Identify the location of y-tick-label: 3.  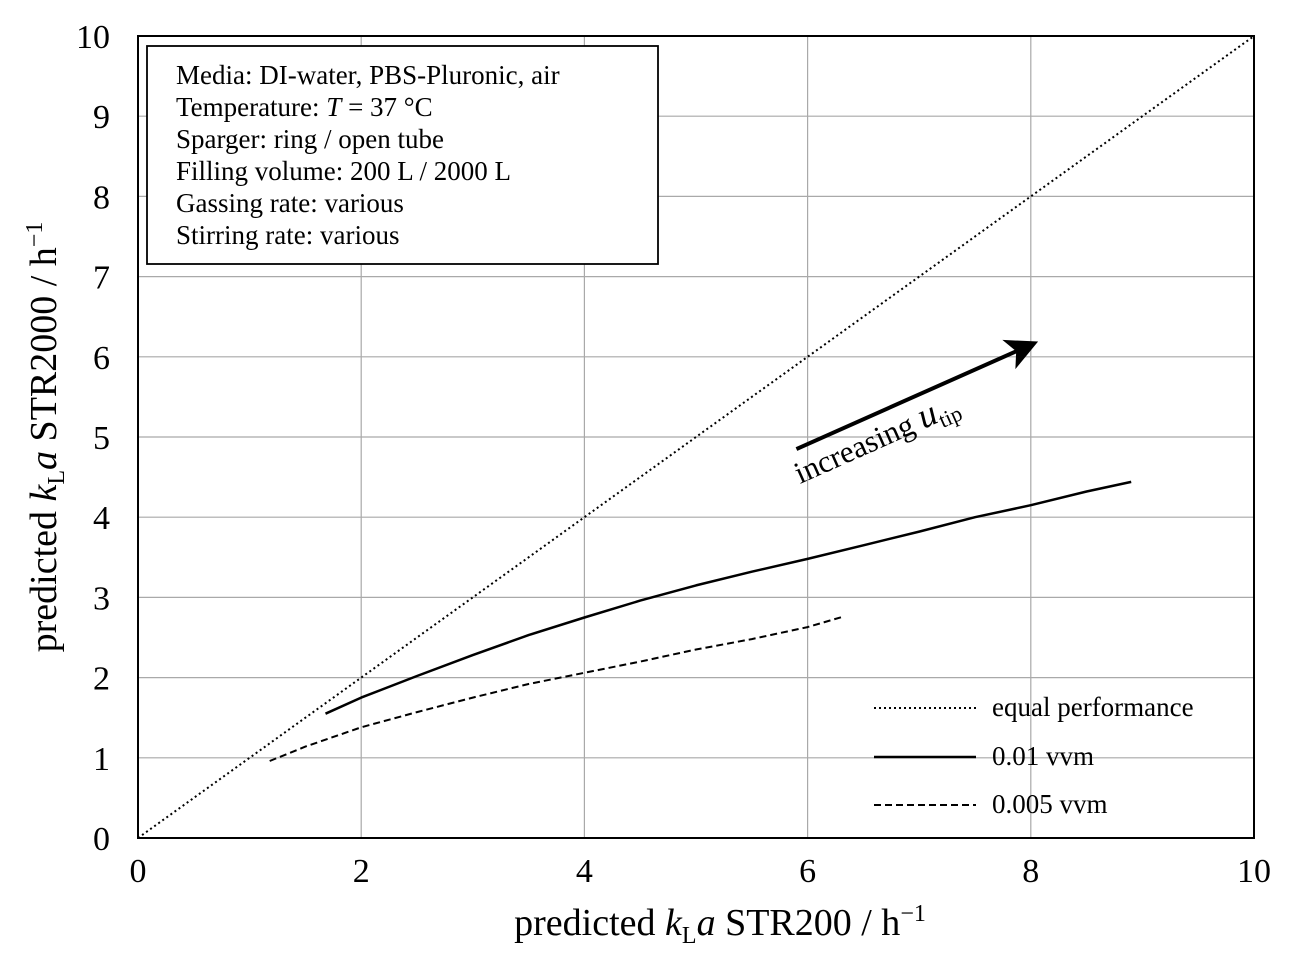
(101, 598).